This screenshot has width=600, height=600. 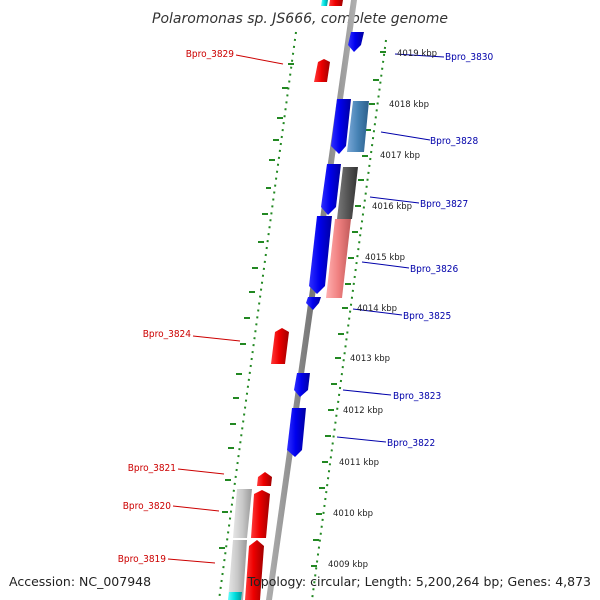 I want to click on scale-label: 4012 kbp, so click(x=363, y=411).